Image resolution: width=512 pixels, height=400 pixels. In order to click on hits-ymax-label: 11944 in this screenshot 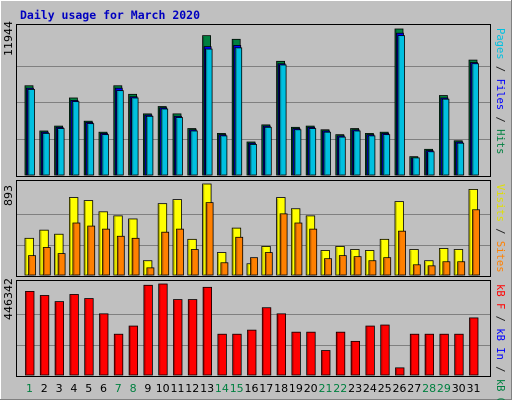, I will do `click(8, 38)`.